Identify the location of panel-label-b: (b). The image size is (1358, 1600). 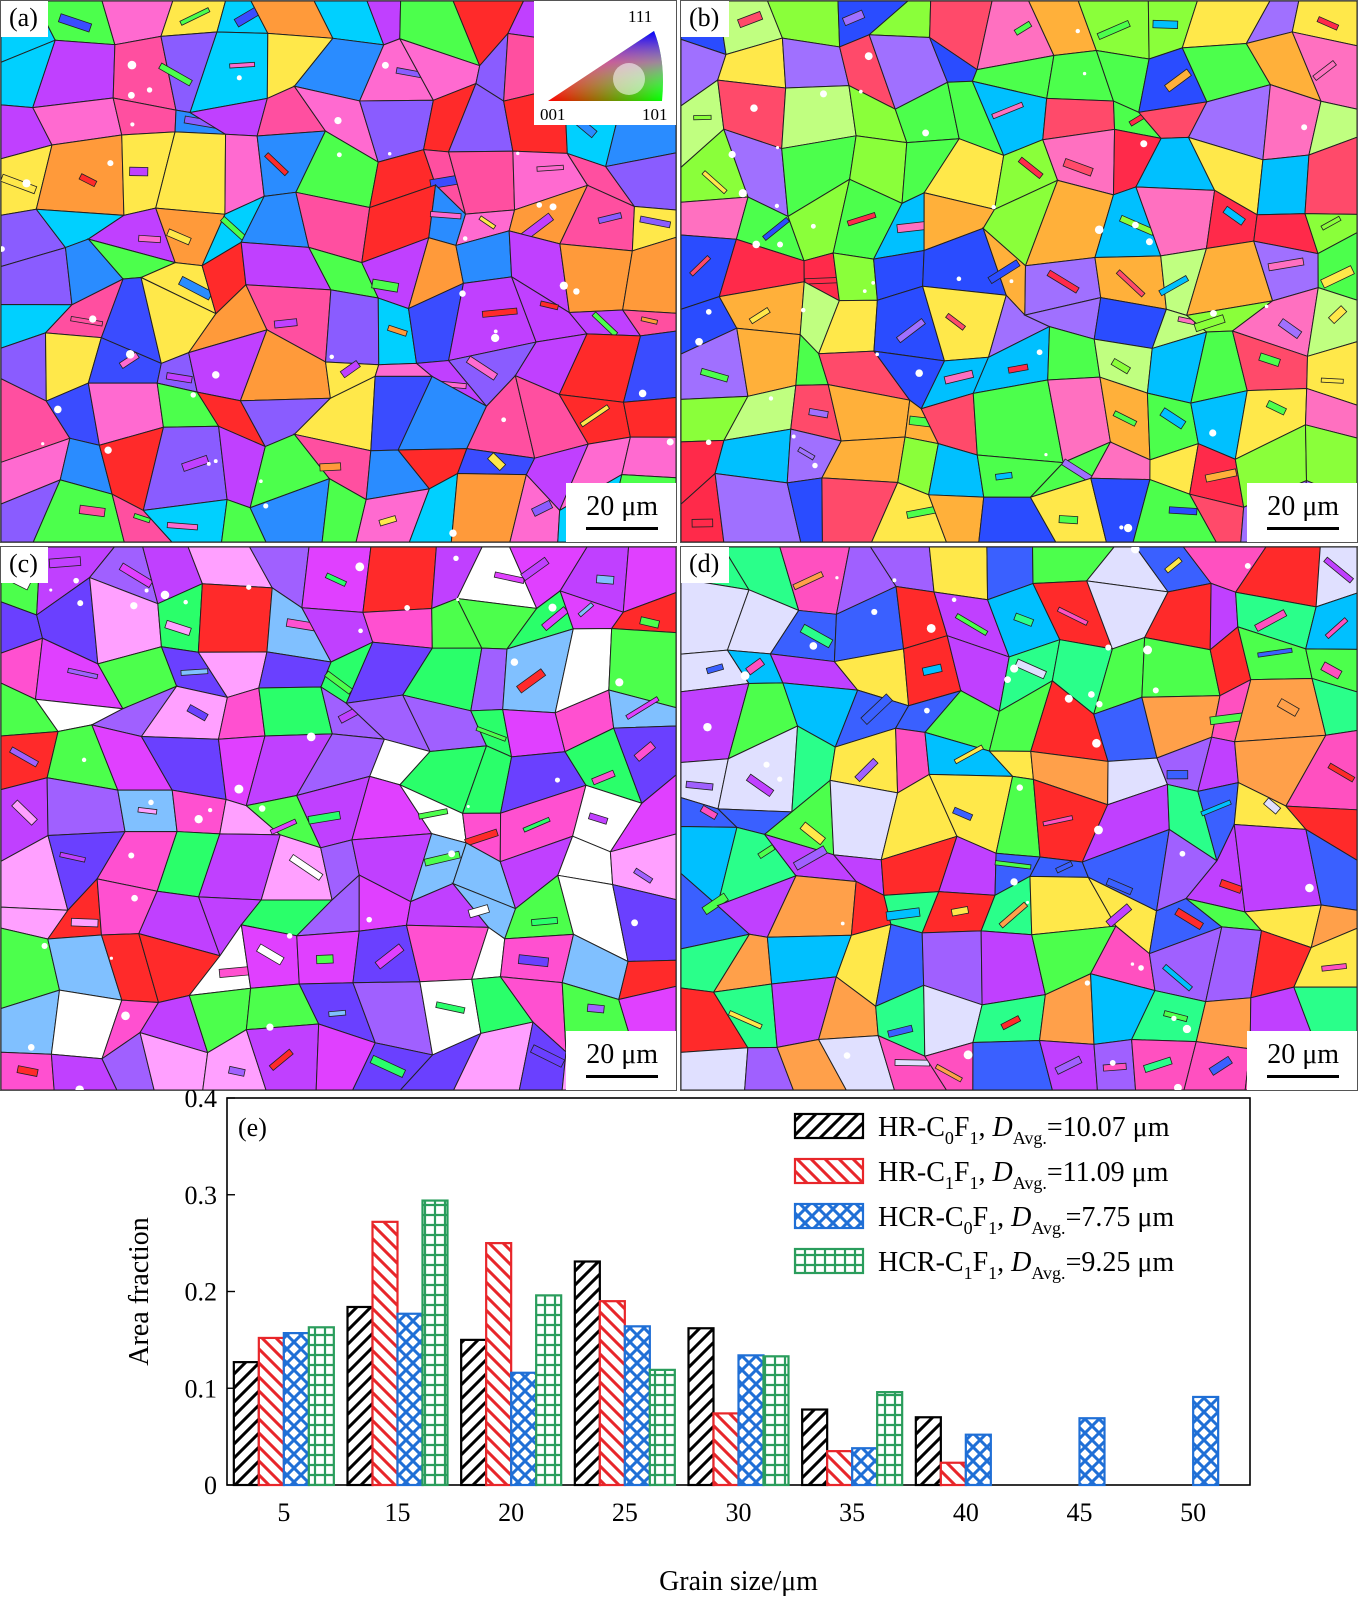
(705, 19).